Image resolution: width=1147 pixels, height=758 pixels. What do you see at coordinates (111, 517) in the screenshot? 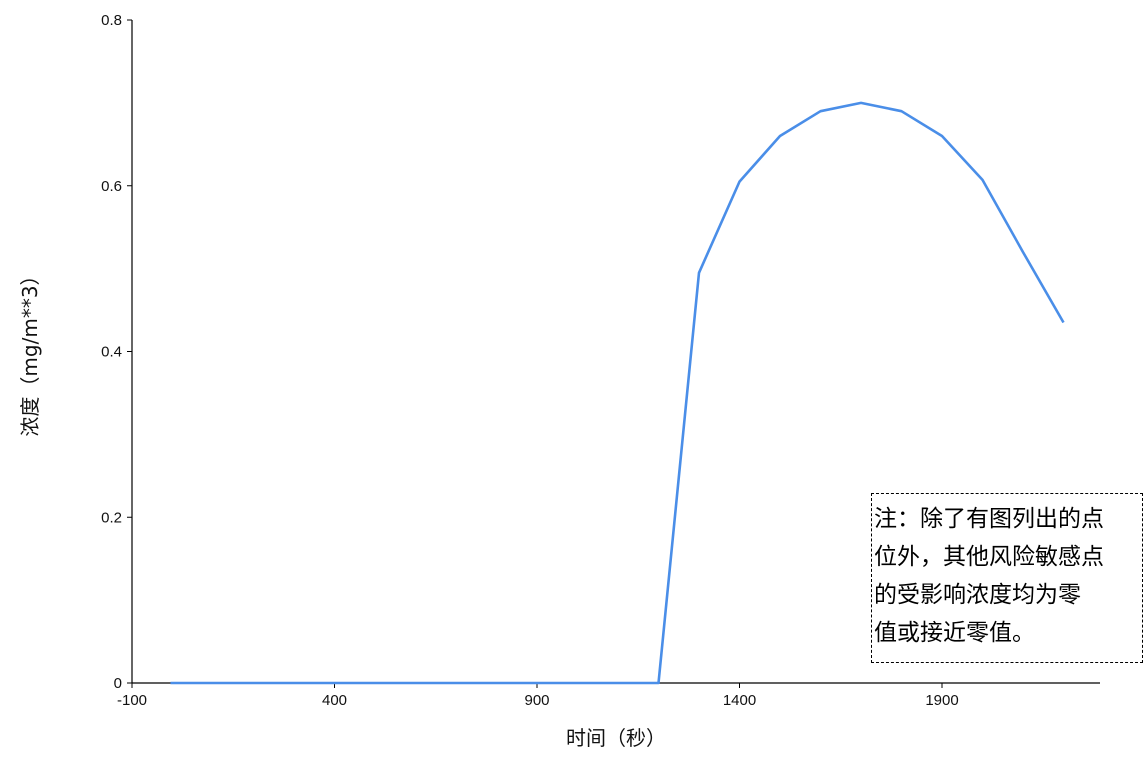
I see `y-tick-label: 0.2` at bounding box center [111, 517].